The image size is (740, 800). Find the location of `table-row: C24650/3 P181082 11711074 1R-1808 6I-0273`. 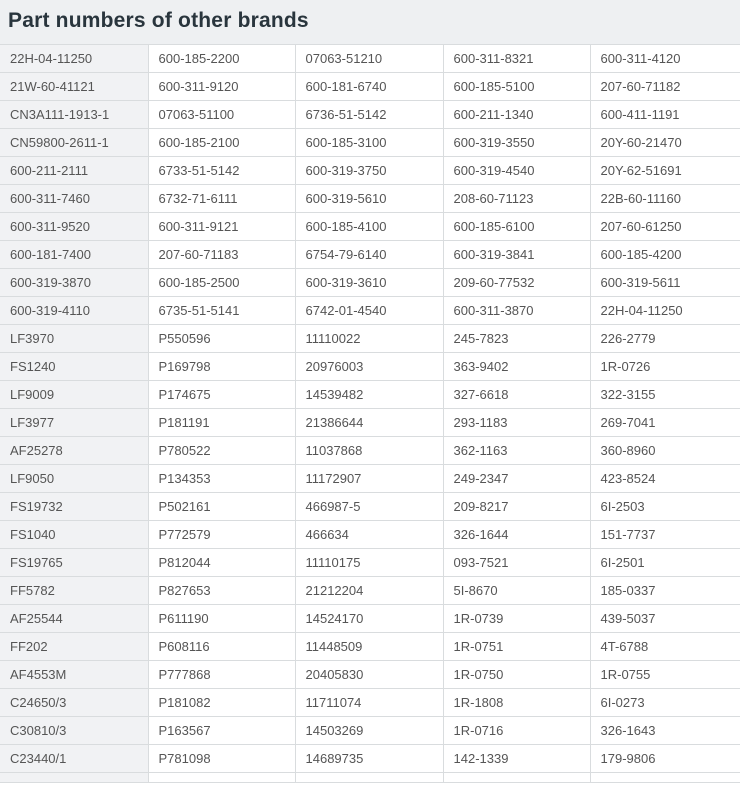

table-row: C24650/3 P181082 11711074 1R-1808 6I-0273 is located at coordinates (370, 702).